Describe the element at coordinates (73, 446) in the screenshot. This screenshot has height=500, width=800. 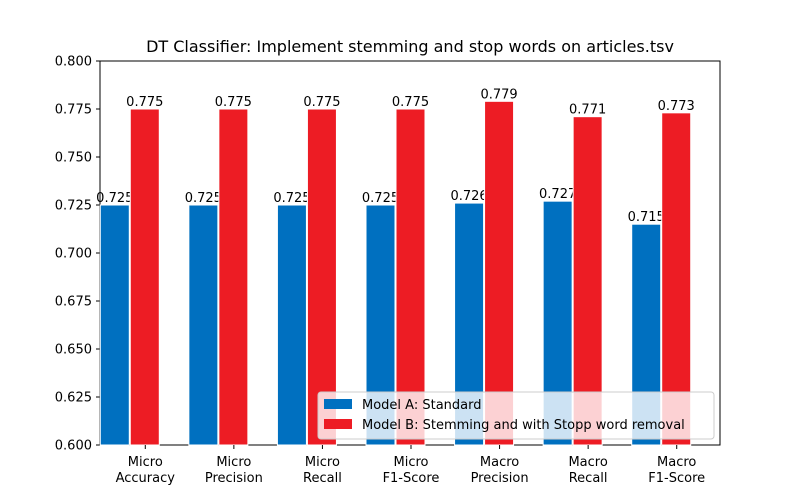
I see `y-tick-label: 0.600` at that location.